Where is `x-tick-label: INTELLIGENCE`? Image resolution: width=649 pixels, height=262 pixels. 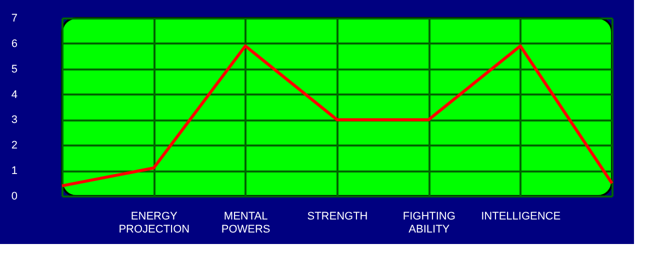
x-tick-label: INTELLIGENCE is located at coordinates (521, 216).